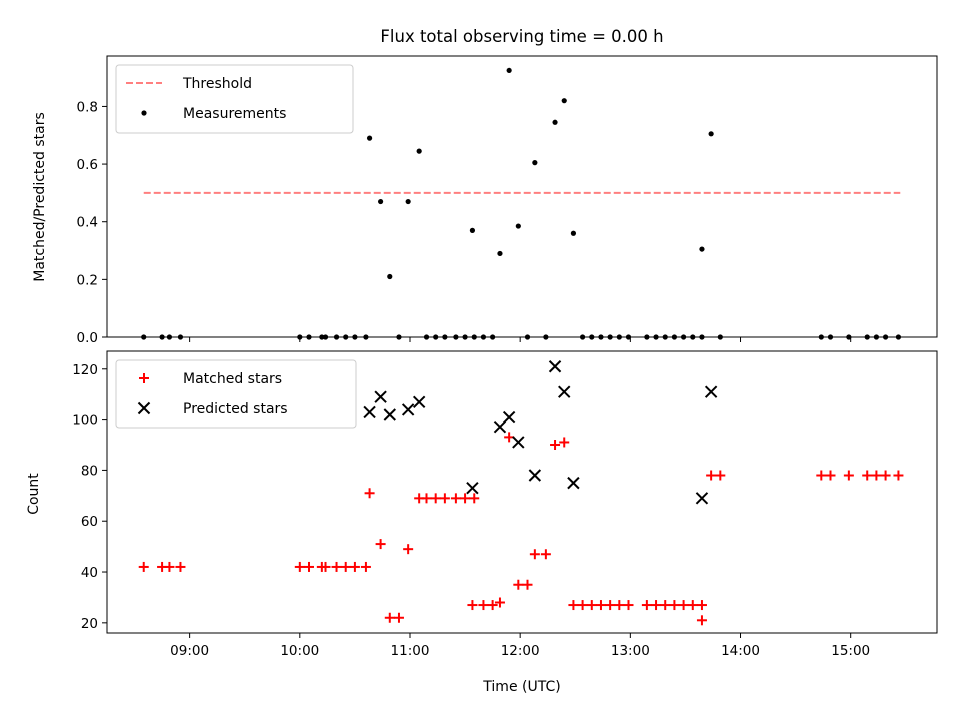 Image resolution: width=960 pixels, height=720 pixels. I want to click on legend-label: Measurements, so click(234, 114).